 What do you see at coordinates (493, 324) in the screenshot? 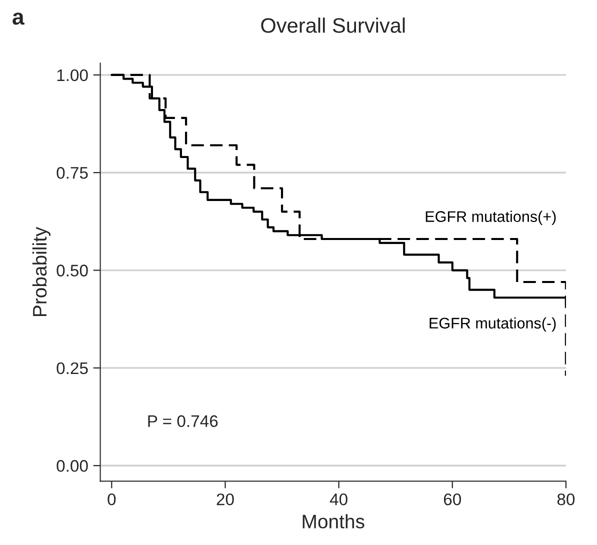
I see `series-label: EGFR mutations(-)` at bounding box center [493, 324].